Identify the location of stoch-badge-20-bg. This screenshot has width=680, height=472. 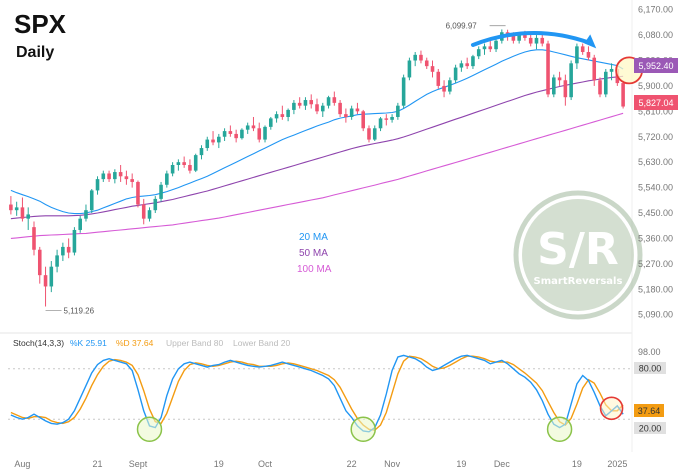
(650, 428).